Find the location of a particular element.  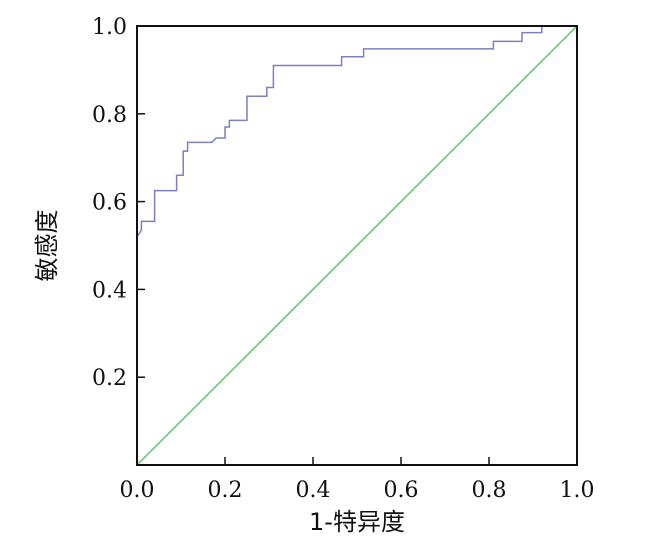

x-tick-label: 0.6 is located at coordinates (401, 490).